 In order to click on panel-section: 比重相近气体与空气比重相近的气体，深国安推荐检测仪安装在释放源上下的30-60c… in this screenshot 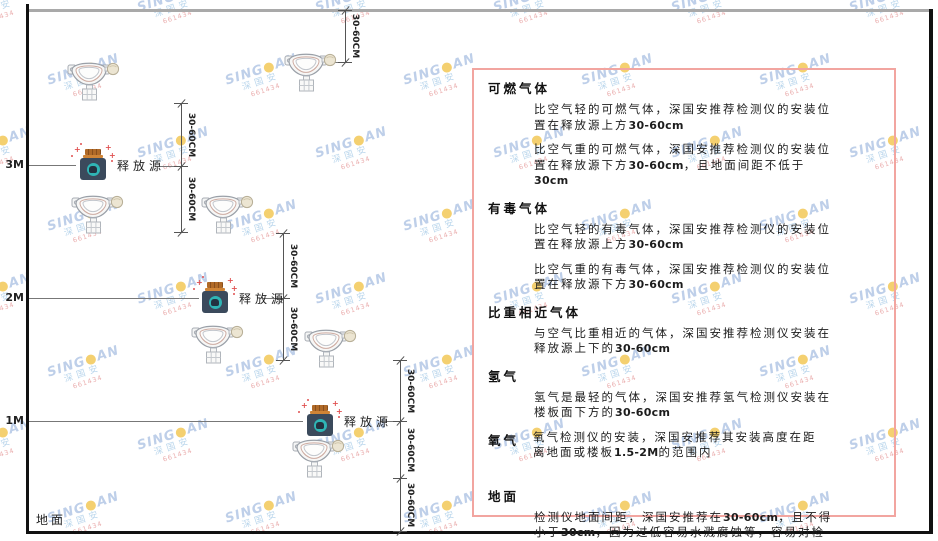, I will do `click(684, 329)`.